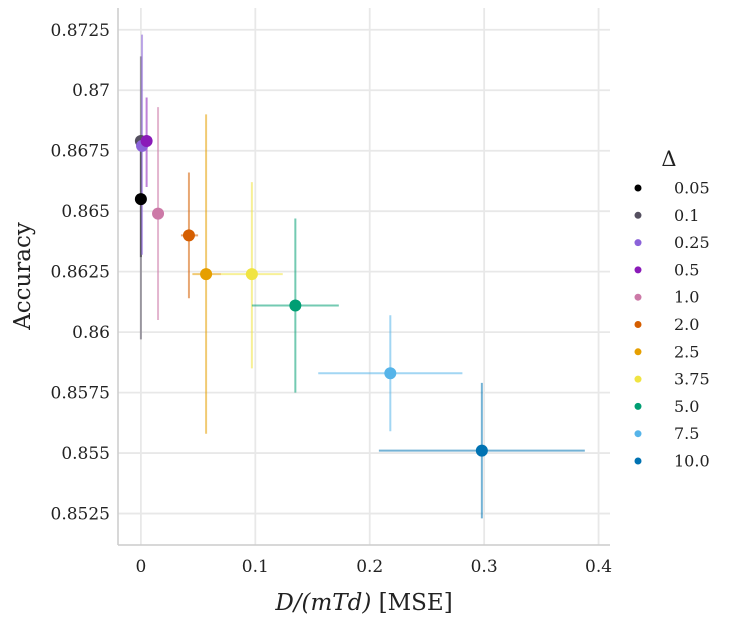 The height and width of the screenshot is (623, 731). Describe the element at coordinates (598, 567) in the screenshot. I see `x-tick-label: 0.4` at that location.